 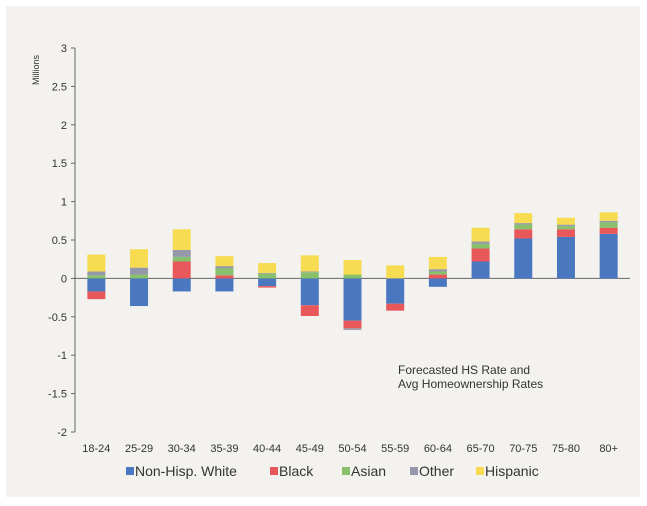 What do you see at coordinates (59, 87) in the screenshot?
I see `y-tick-label: 2.5` at bounding box center [59, 87].